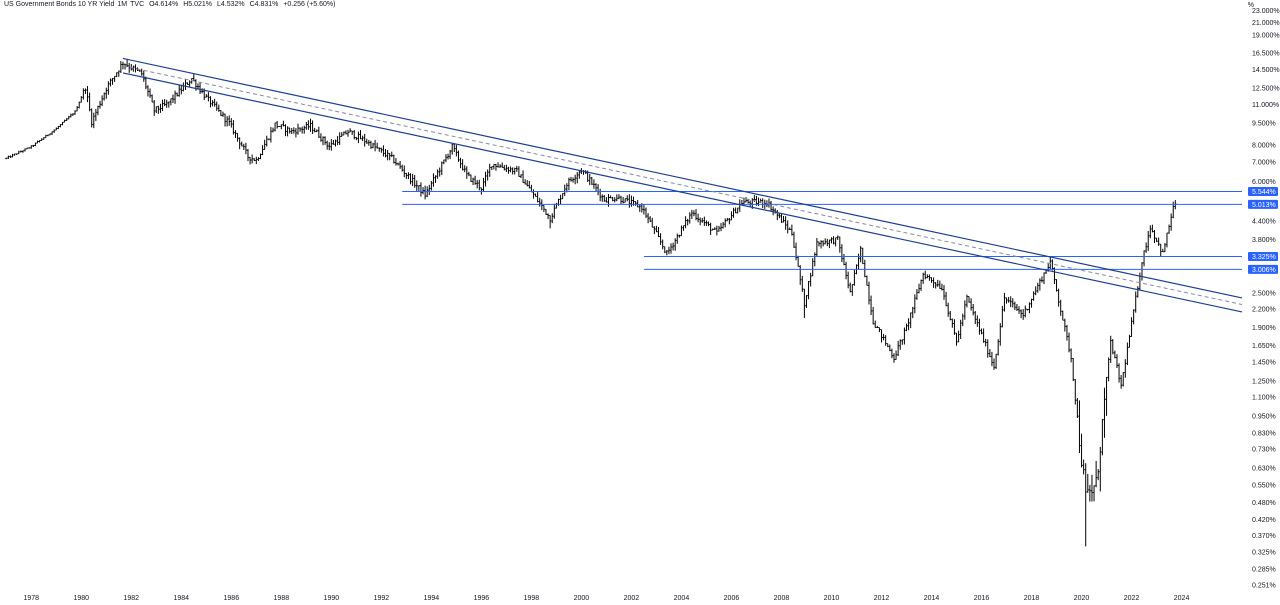 The image size is (1280, 605). I want to click on y-tick-label: 0.830%, so click(1264, 433).